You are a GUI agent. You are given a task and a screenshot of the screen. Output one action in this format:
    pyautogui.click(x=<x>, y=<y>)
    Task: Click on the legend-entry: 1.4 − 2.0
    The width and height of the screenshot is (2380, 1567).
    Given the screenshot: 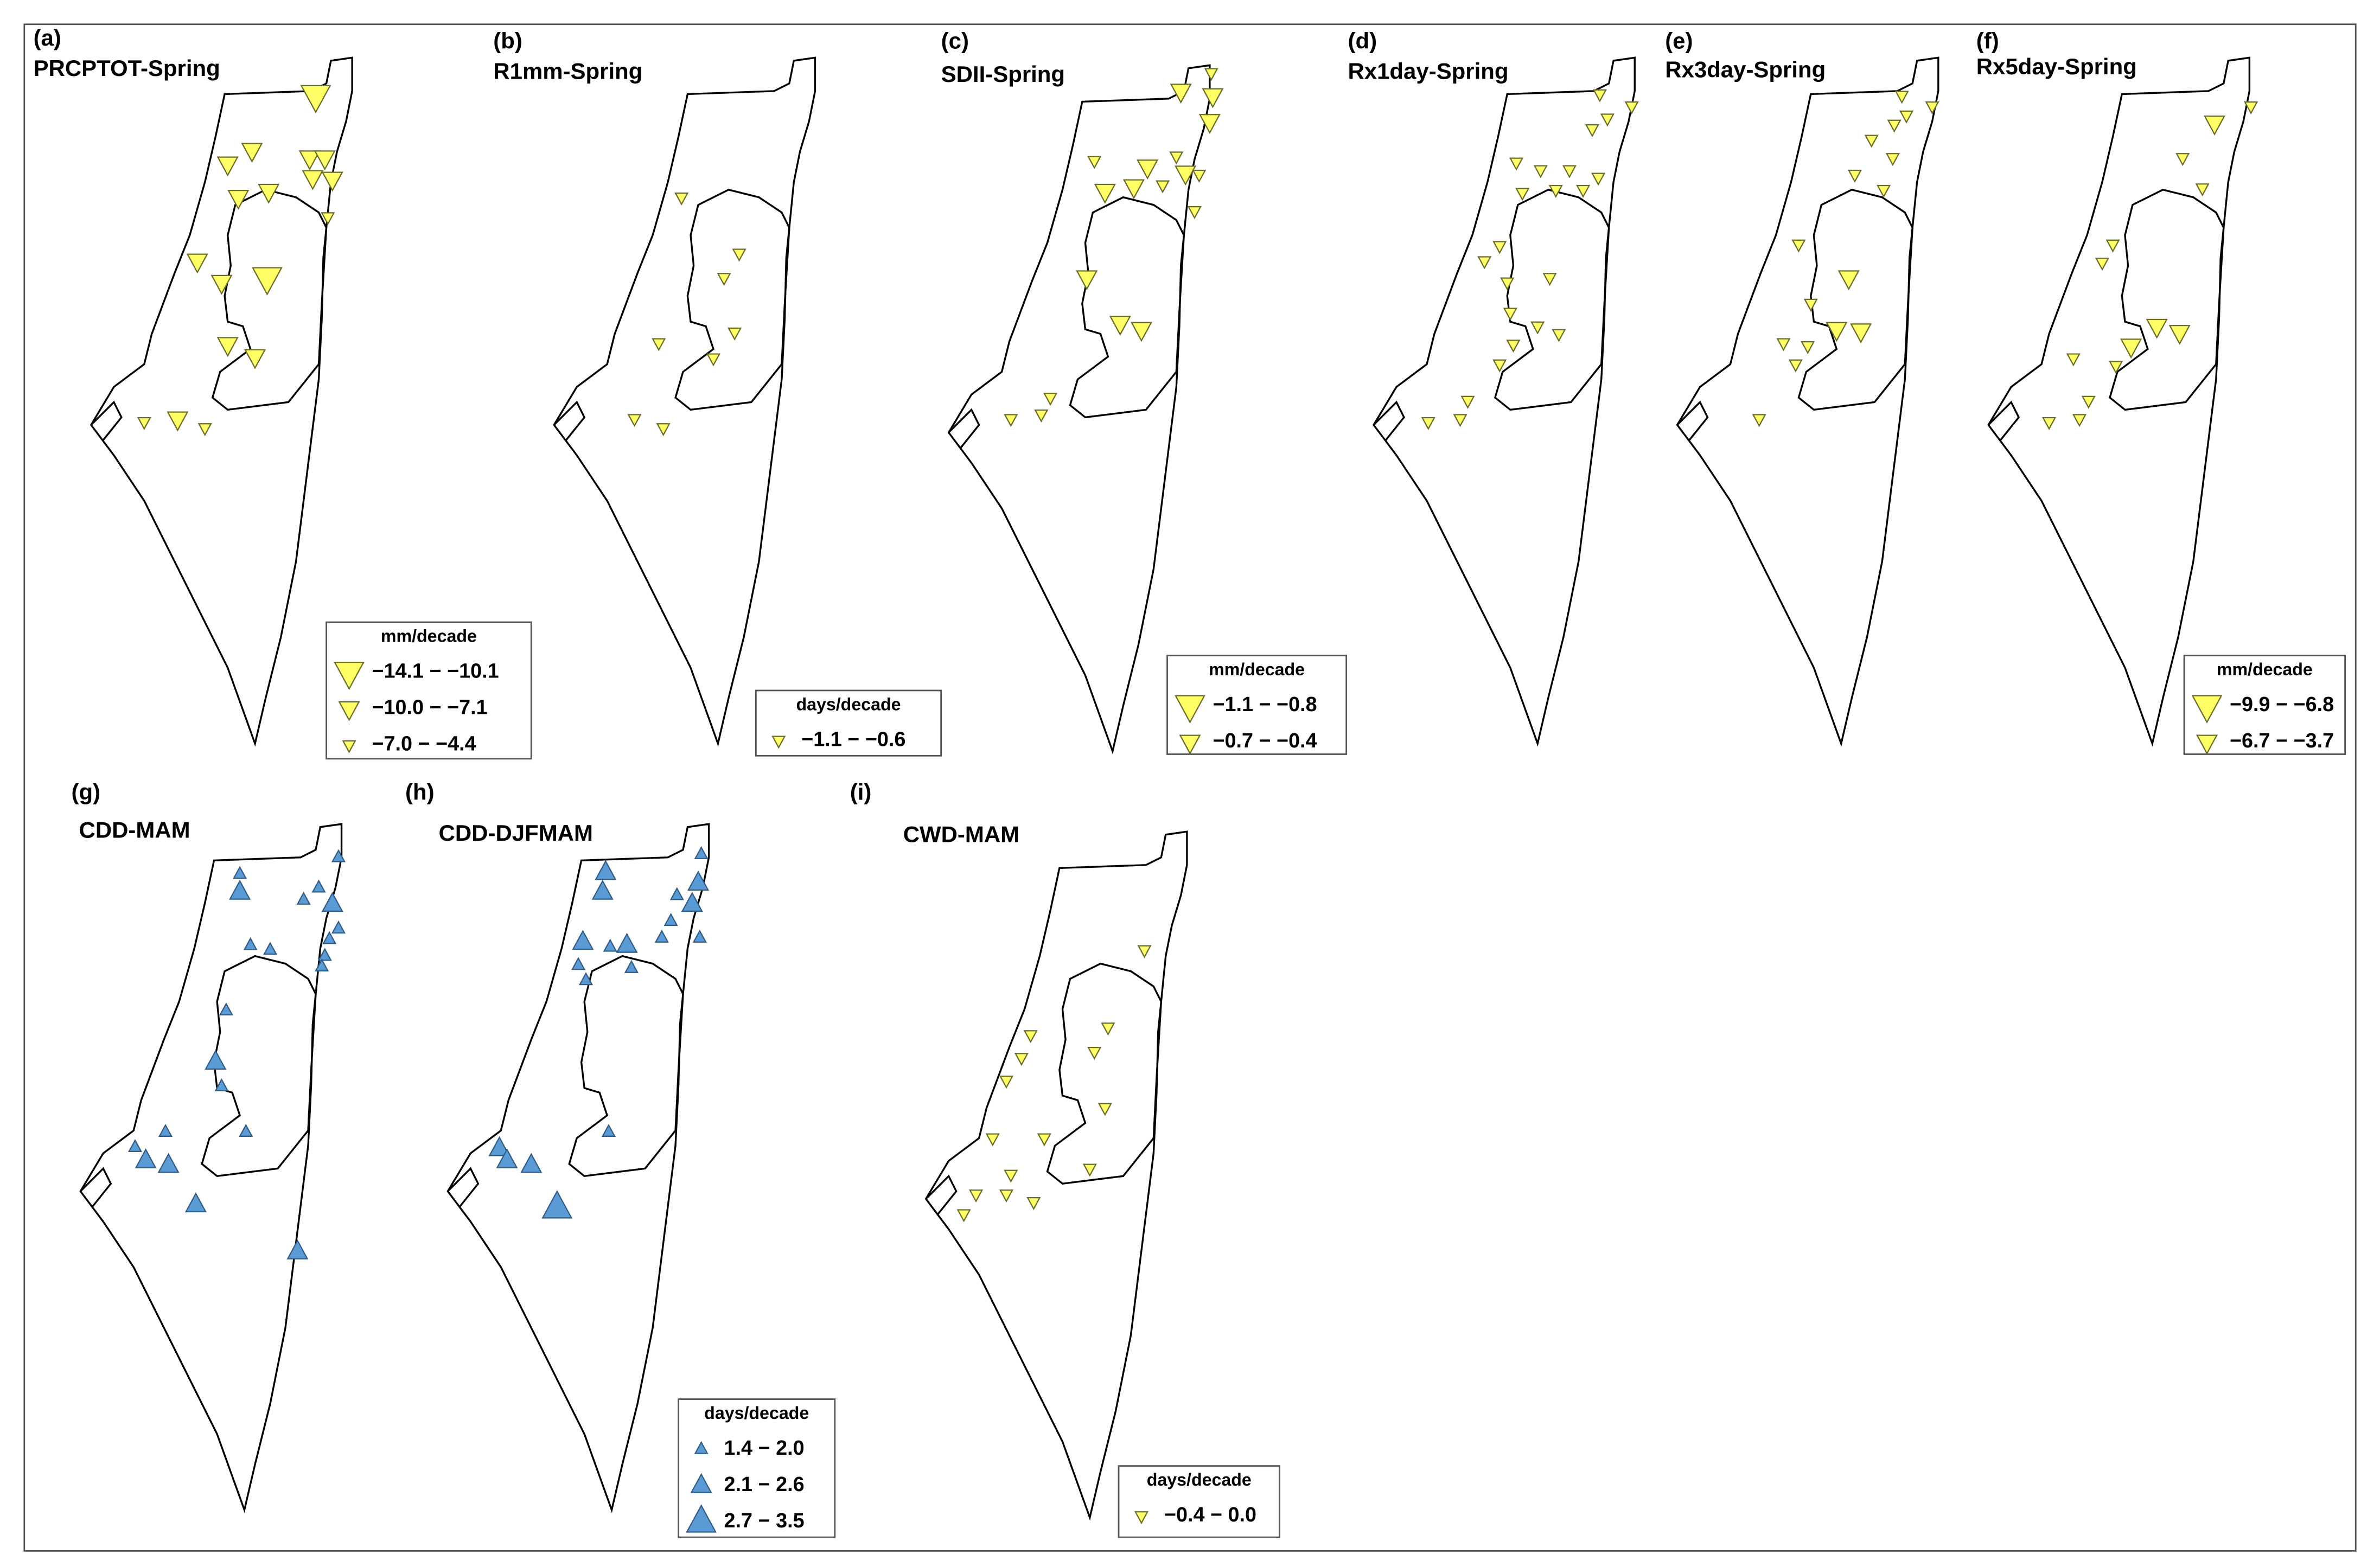 What is the action you would take?
    pyautogui.click(x=764, y=1448)
    